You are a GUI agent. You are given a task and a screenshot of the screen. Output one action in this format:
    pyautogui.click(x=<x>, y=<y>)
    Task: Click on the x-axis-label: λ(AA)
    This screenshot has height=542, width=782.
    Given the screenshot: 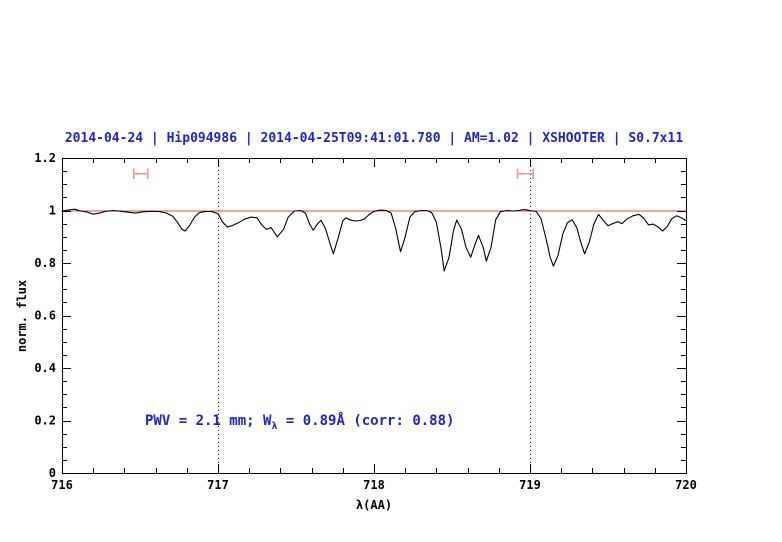 What is the action you would take?
    pyautogui.click(x=374, y=505)
    